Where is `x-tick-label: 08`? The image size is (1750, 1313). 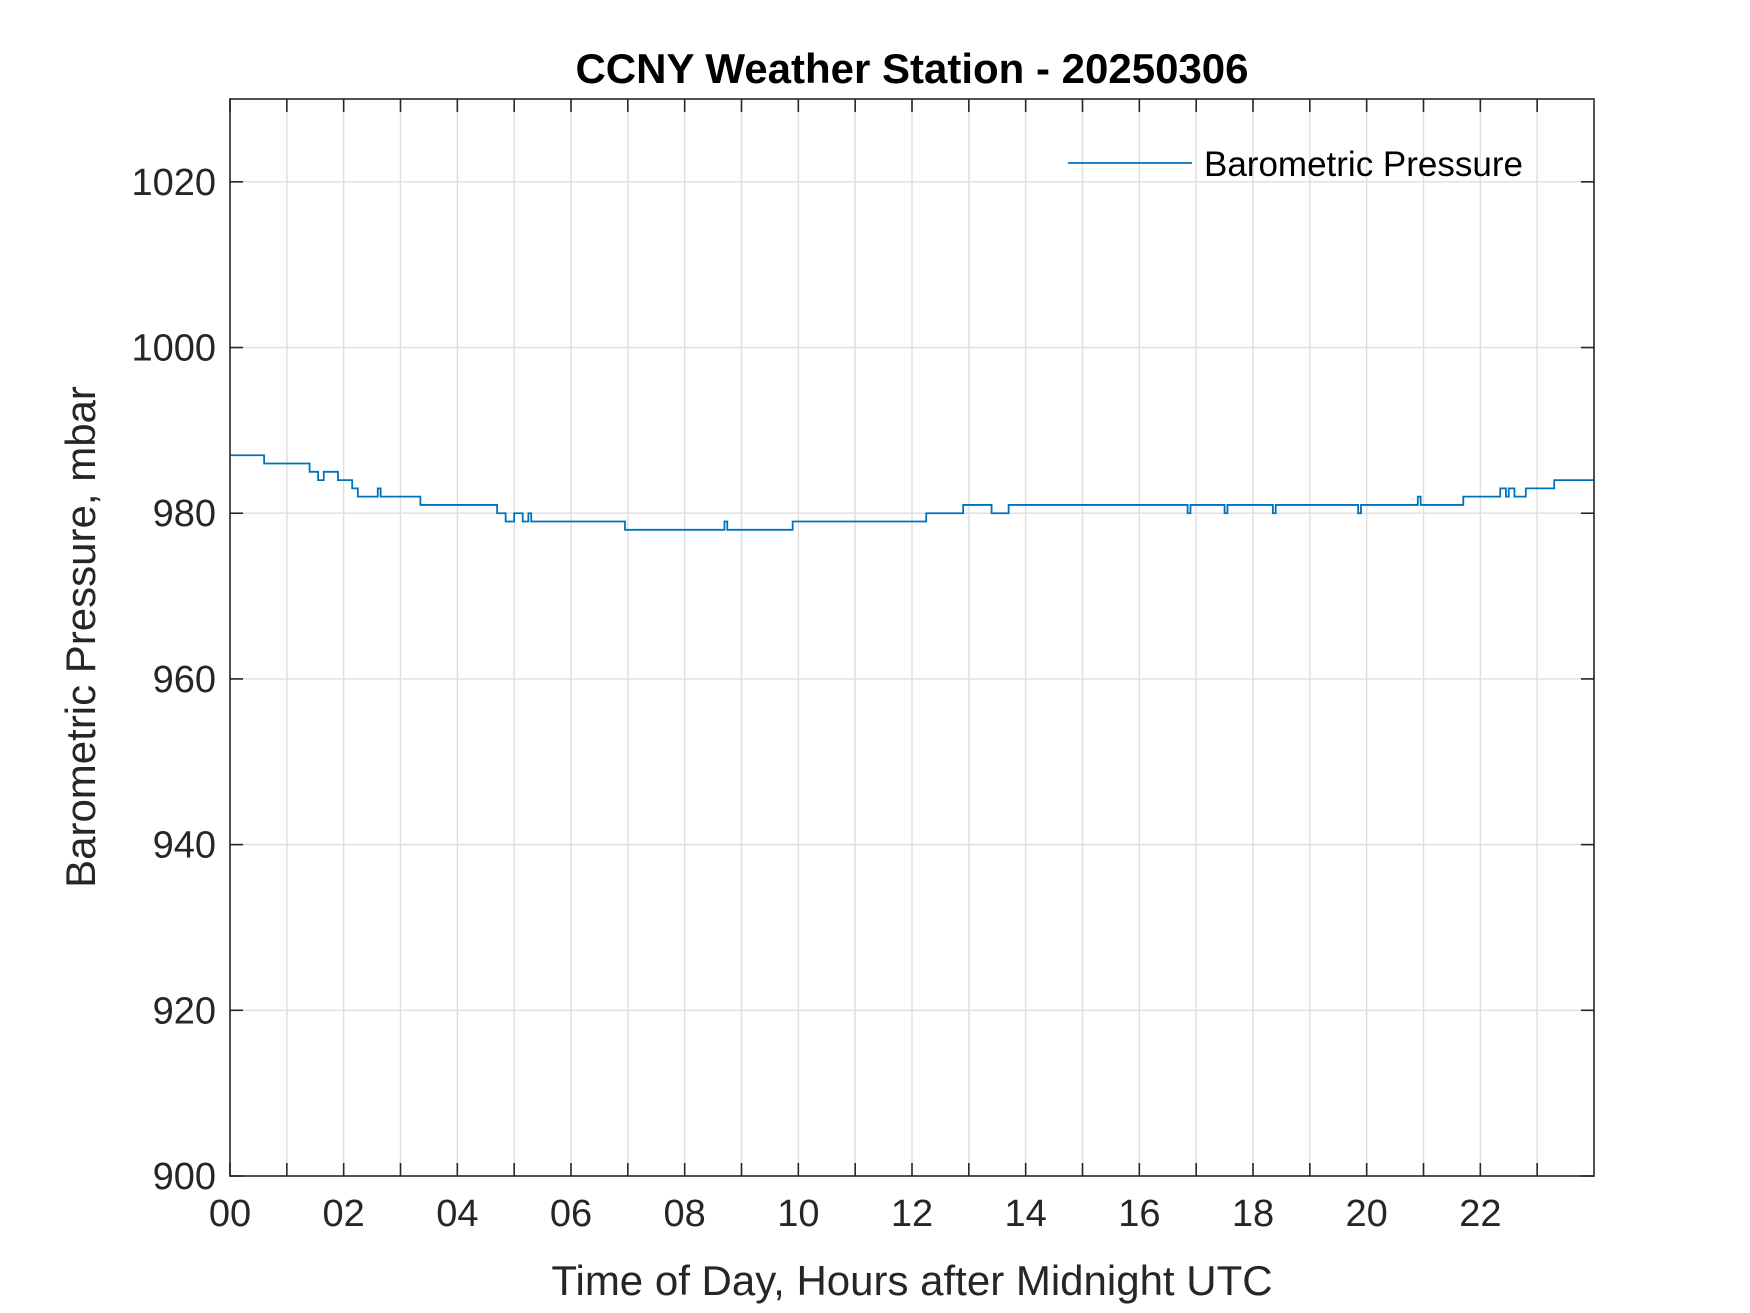 x-tick-label: 08 is located at coordinates (685, 1214).